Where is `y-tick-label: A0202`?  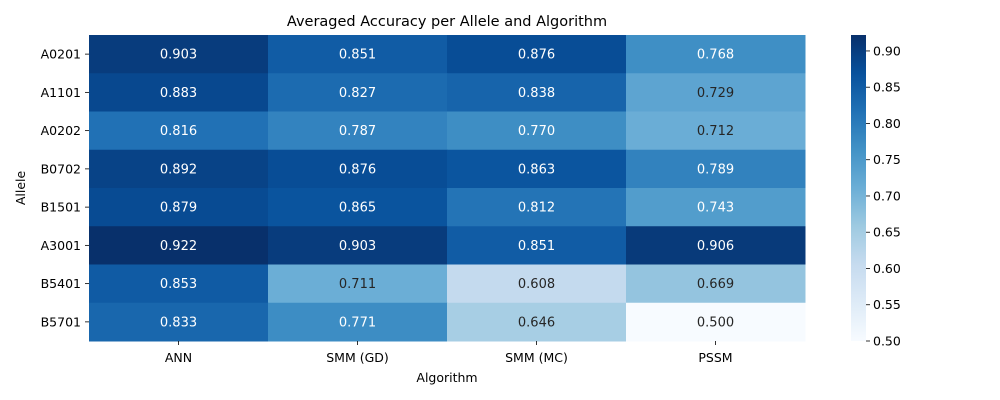 y-tick-label: A0202 is located at coordinates (61, 130).